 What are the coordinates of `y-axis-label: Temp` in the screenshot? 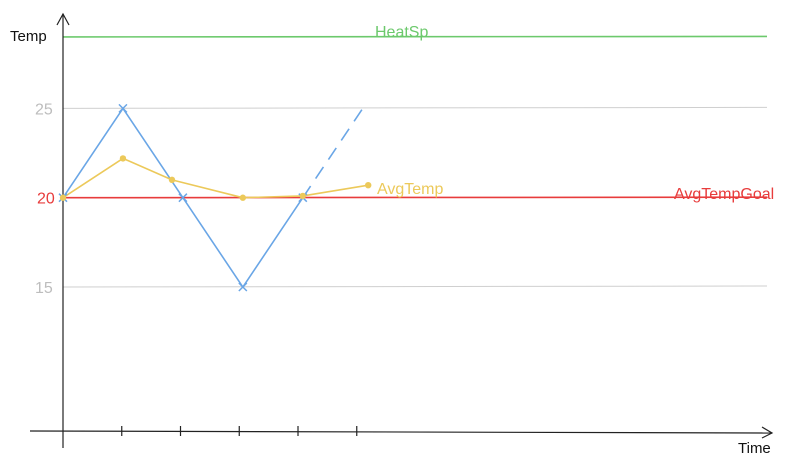 It's located at (28, 36).